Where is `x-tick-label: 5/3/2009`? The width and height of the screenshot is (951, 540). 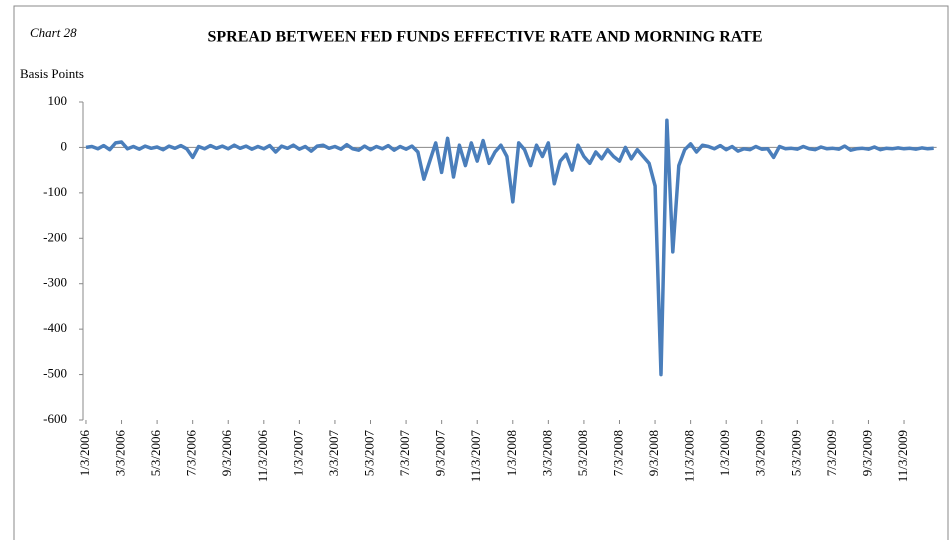 x-tick-label: 5/3/2009 is located at coordinates (795, 453).